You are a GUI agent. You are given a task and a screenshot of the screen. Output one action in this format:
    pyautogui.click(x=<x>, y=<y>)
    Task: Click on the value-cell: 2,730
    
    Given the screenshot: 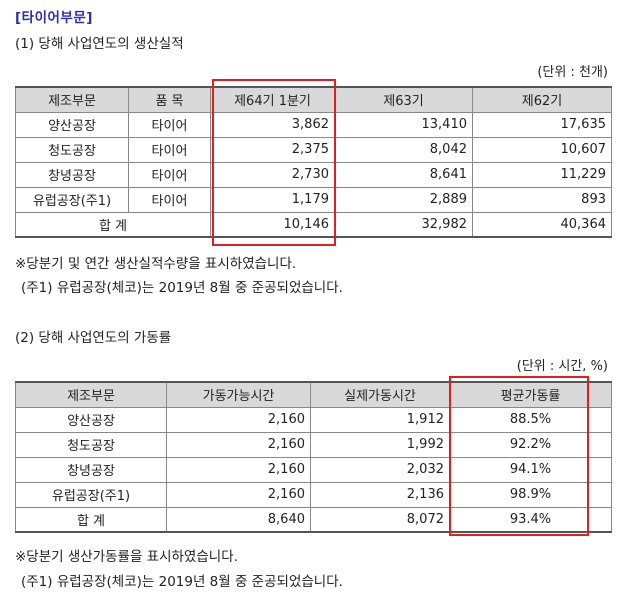 What is the action you would take?
    pyautogui.click(x=272, y=174)
    